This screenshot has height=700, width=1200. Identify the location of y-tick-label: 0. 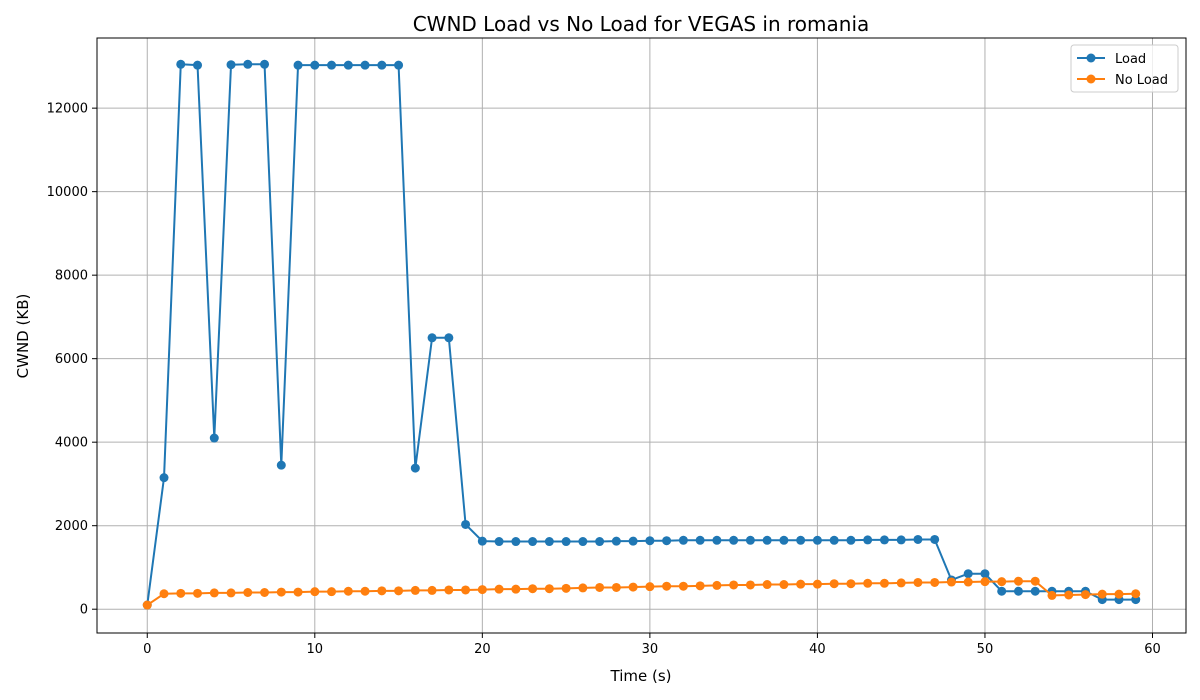
(84, 610).